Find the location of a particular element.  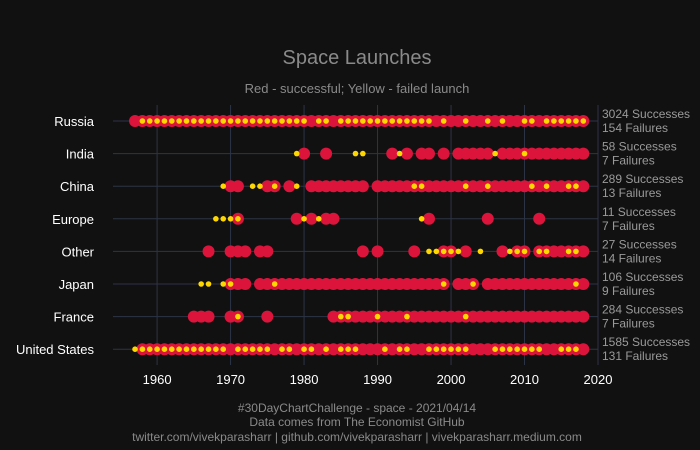

chart-title: Space Launches is located at coordinates (356, 58).